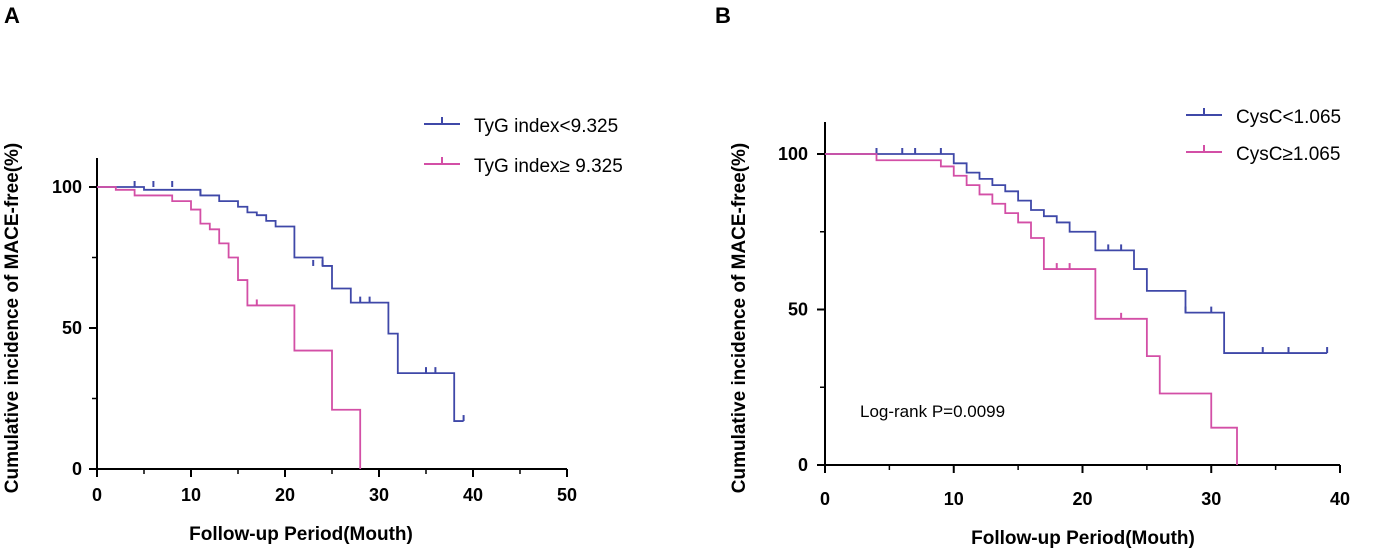 The height and width of the screenshot is (557, 1376). Describe the element at coordinates (932, 411) in the screenshot. I see `log-rank-annotation: Log-rank P=0.0099` at that location.